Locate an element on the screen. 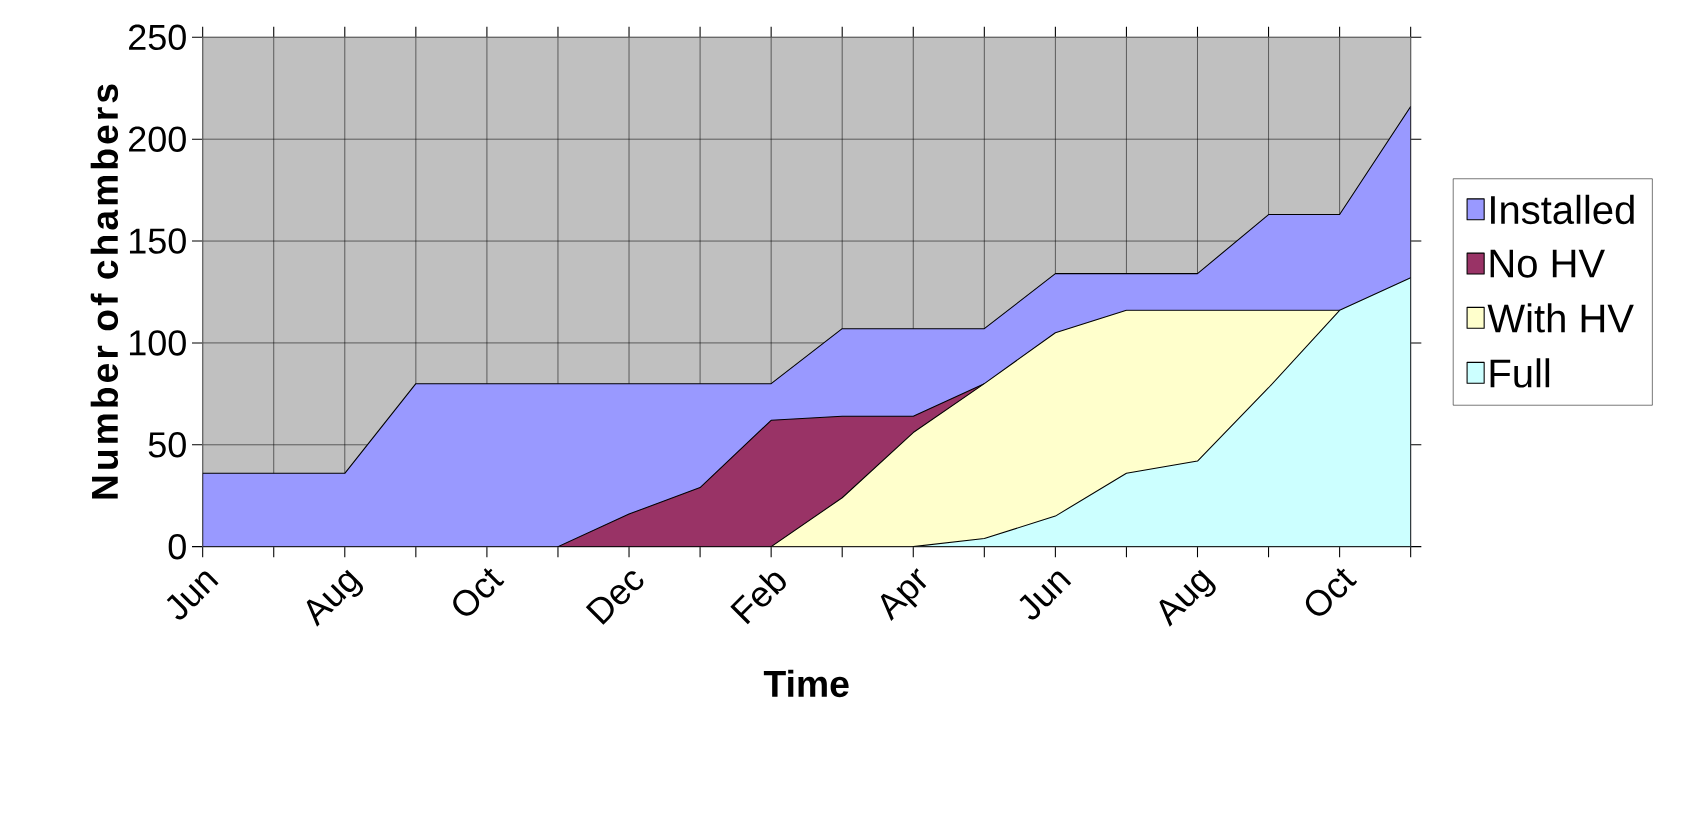 The height and width of the screenshot is (824, 1704). legend-label: Full is located at coordinates (1520, 373).